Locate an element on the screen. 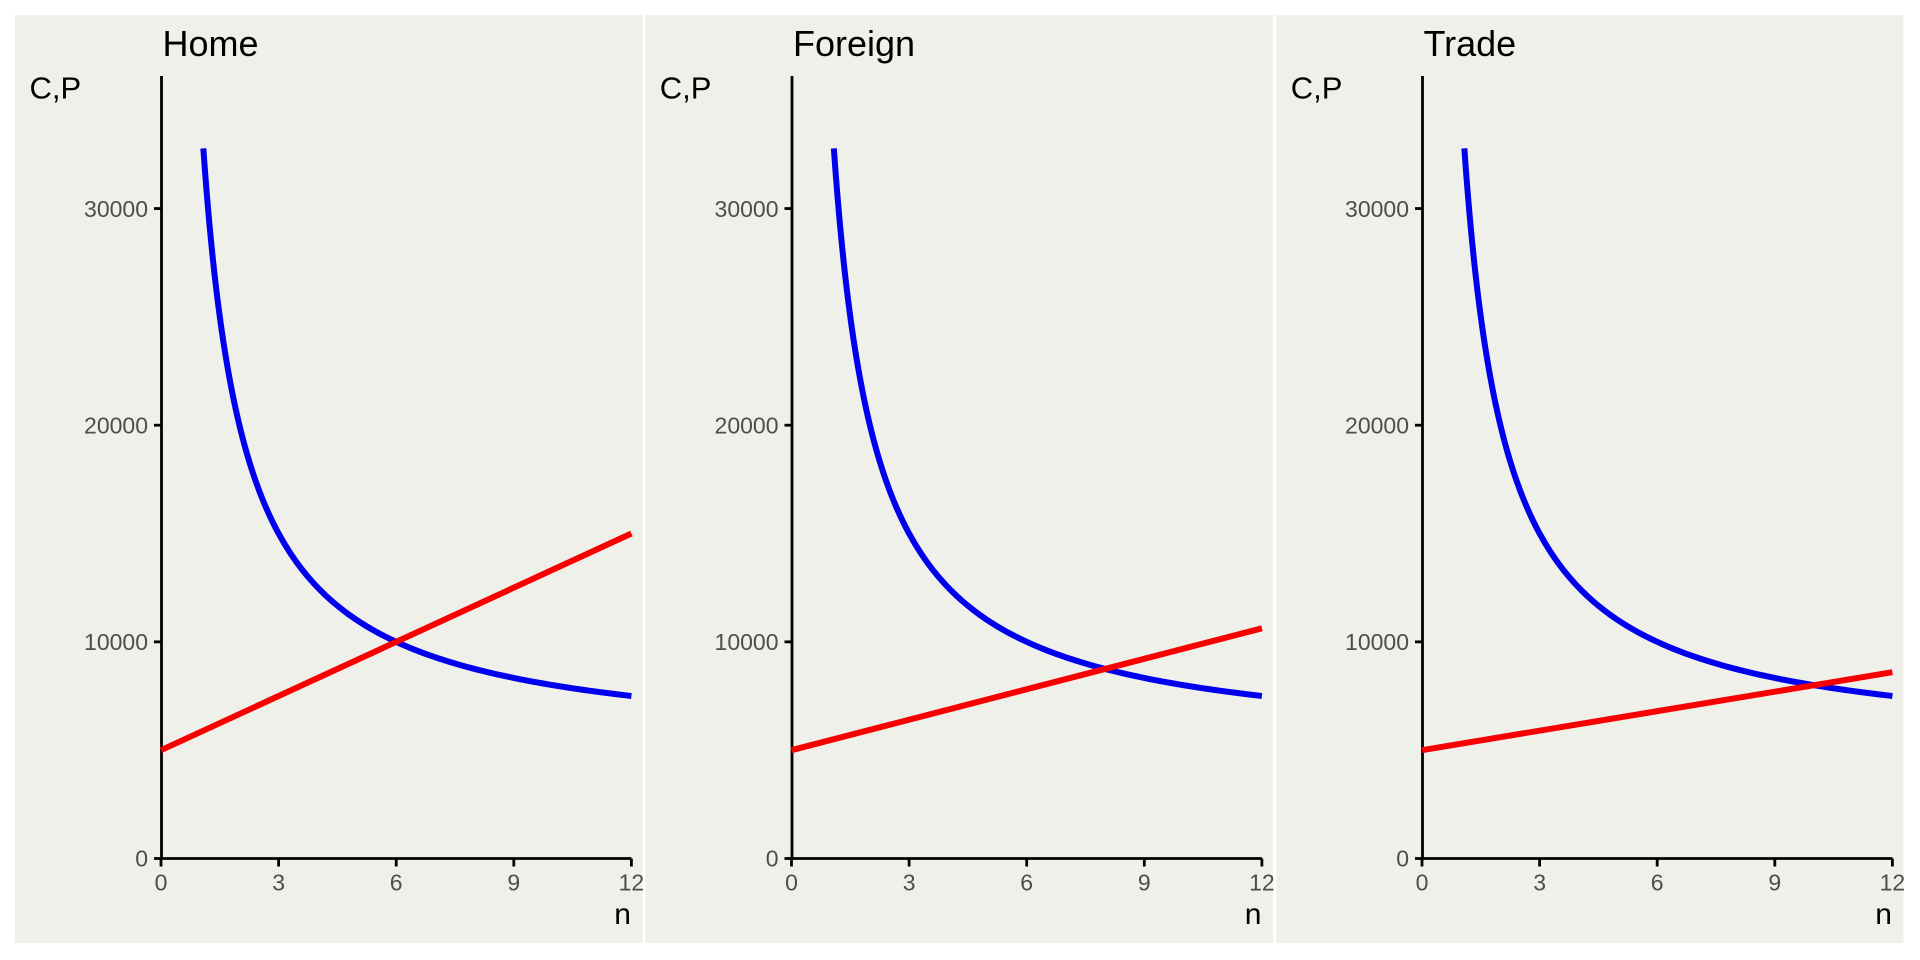 This screenshot has height=960, width=1920. svg-text: Trade is located at coordinates (1470, 43).